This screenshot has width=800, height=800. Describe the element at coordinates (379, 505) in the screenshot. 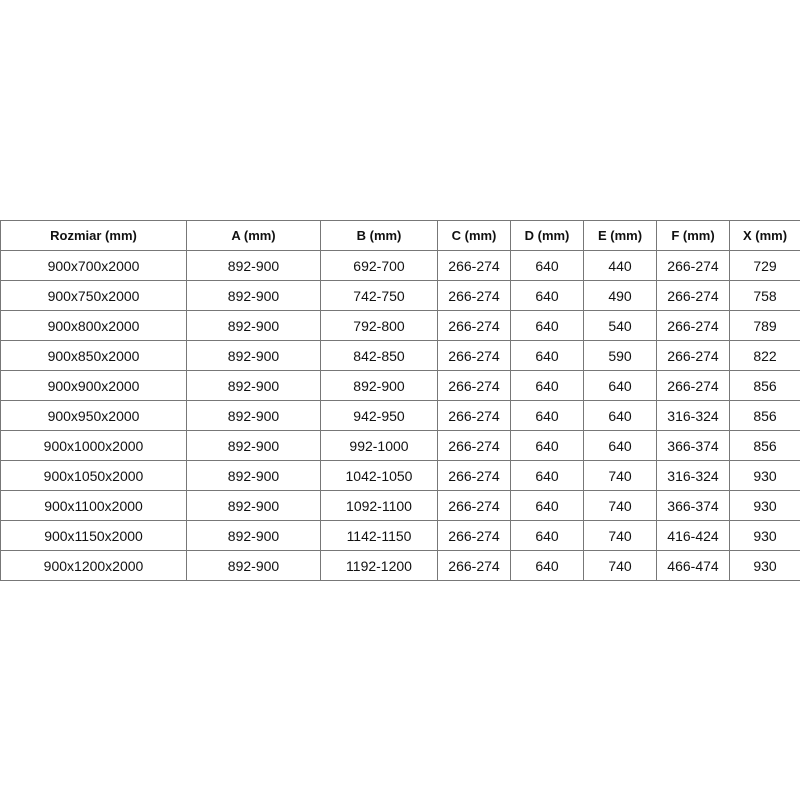

I see `table-cell: 1092-1100` at that location.